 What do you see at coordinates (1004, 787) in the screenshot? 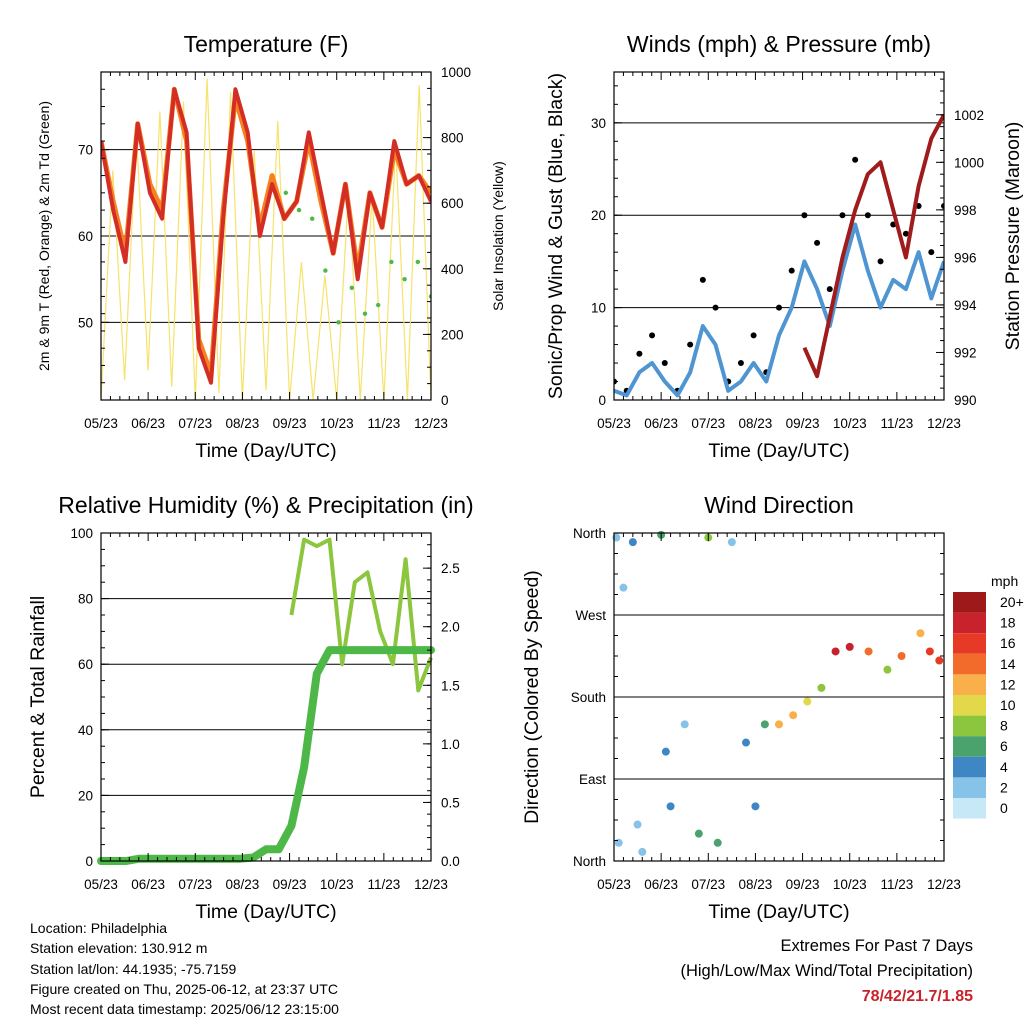
I see `legend-label: 2` at bounding box center [1004, 787].